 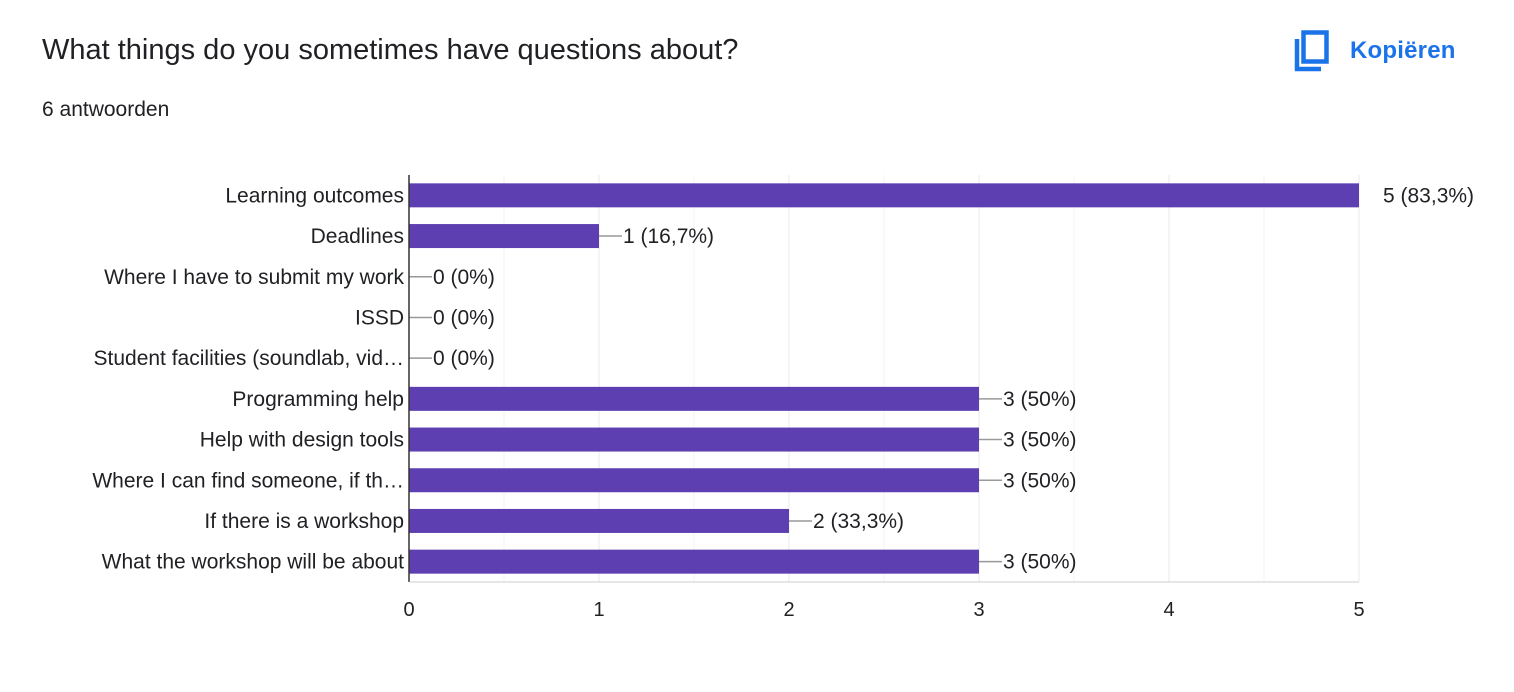 I want to click on category-label: Where I have to submit my work, so click(x=254, y=277).